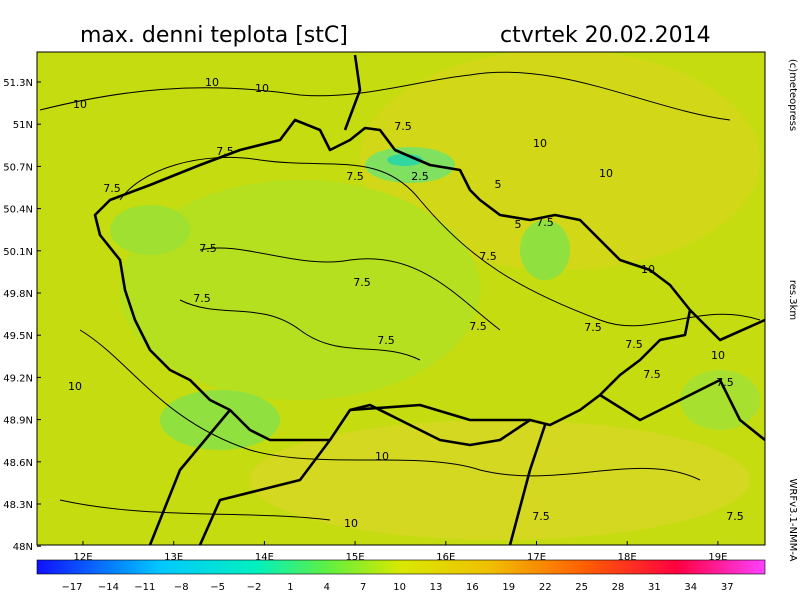 Image resolution: width=800 pixels, height=600 pixels. What do you see at coordinates (605, 35) in the screenshot?
I see `date: ctvrtek 20.02.2014` at bounding box center [605, 35].